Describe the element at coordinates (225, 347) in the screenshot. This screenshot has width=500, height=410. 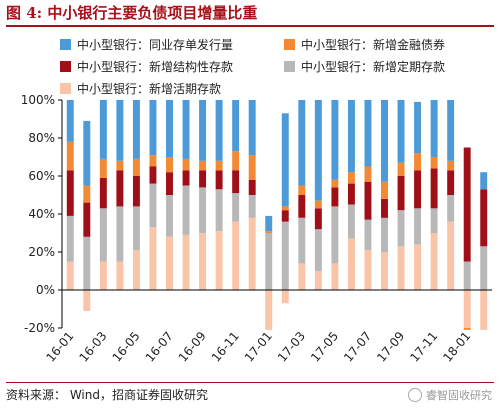
I see `x-tick-label: 16-11` at that location.